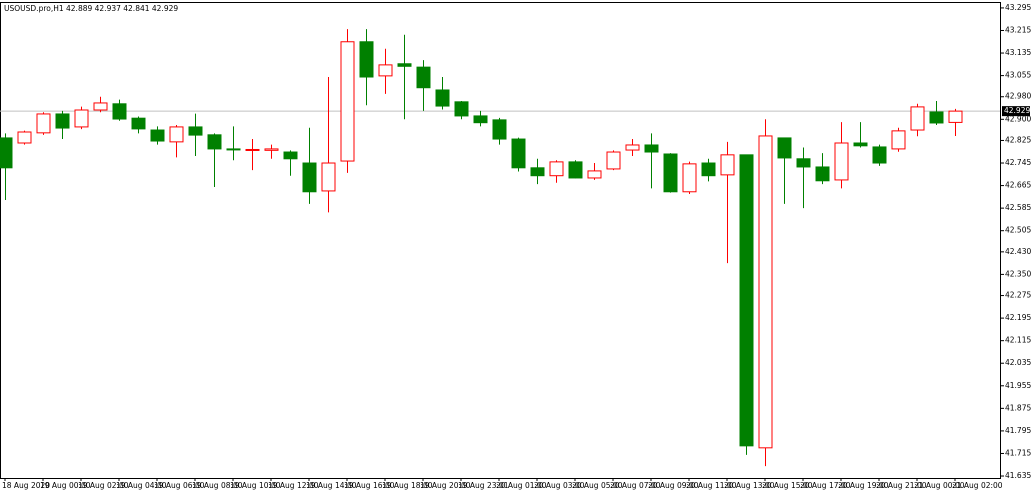  I want to click on y-tick-label: 42.350, so click(1018, 273).